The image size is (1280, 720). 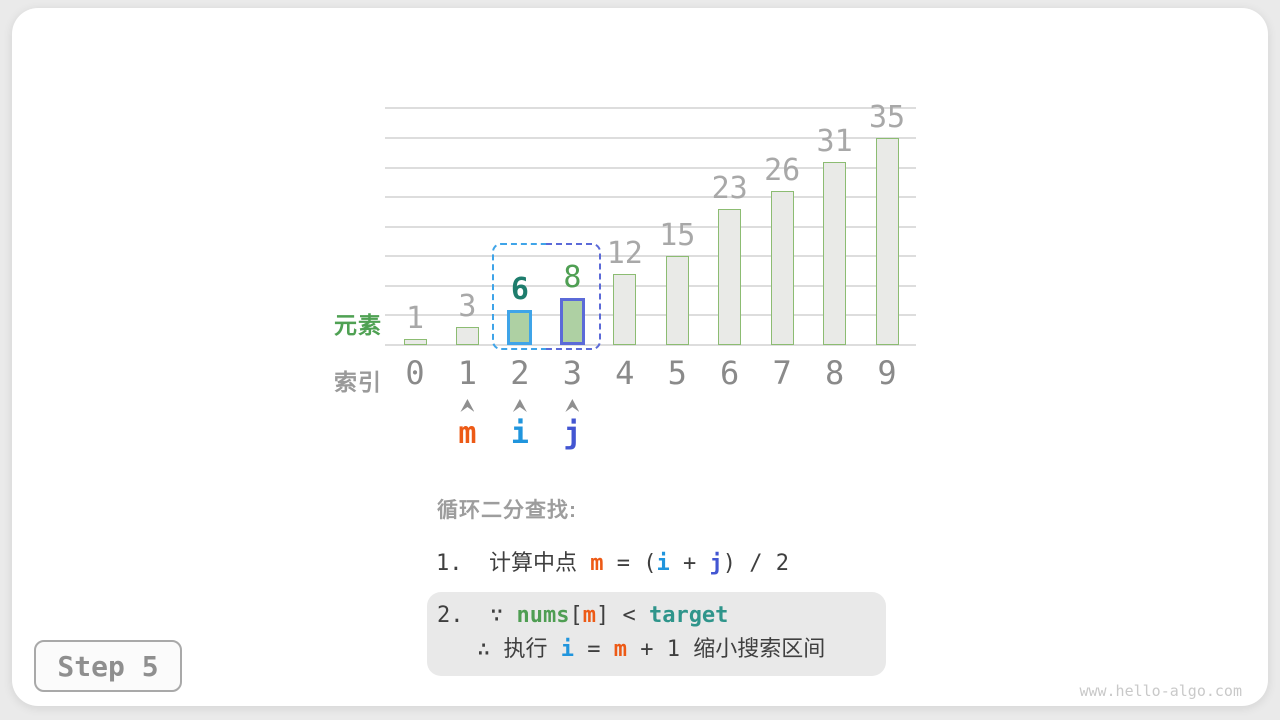 What do you see at coordinates (624, 254) in the screenshot?
I see `bar-value-label: 12` at bounding box center [624, 254].